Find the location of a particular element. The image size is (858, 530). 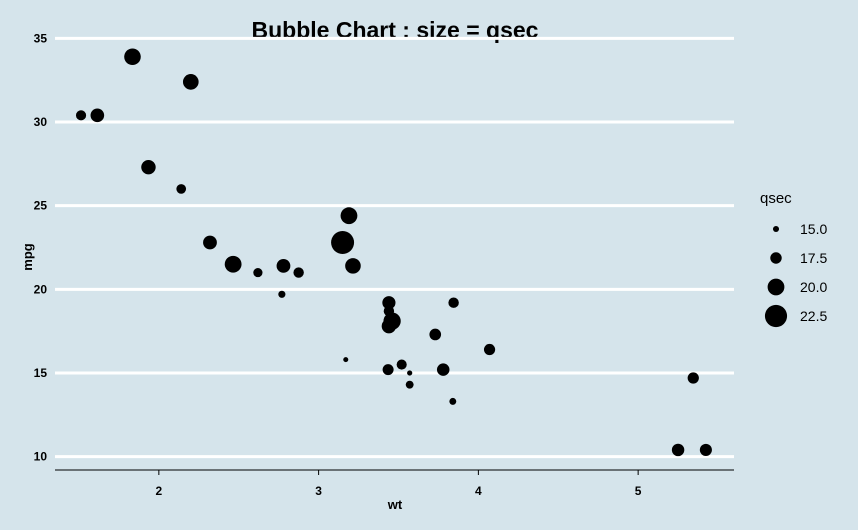

x-tick-label: 2 is located at coordinates (159, 491).